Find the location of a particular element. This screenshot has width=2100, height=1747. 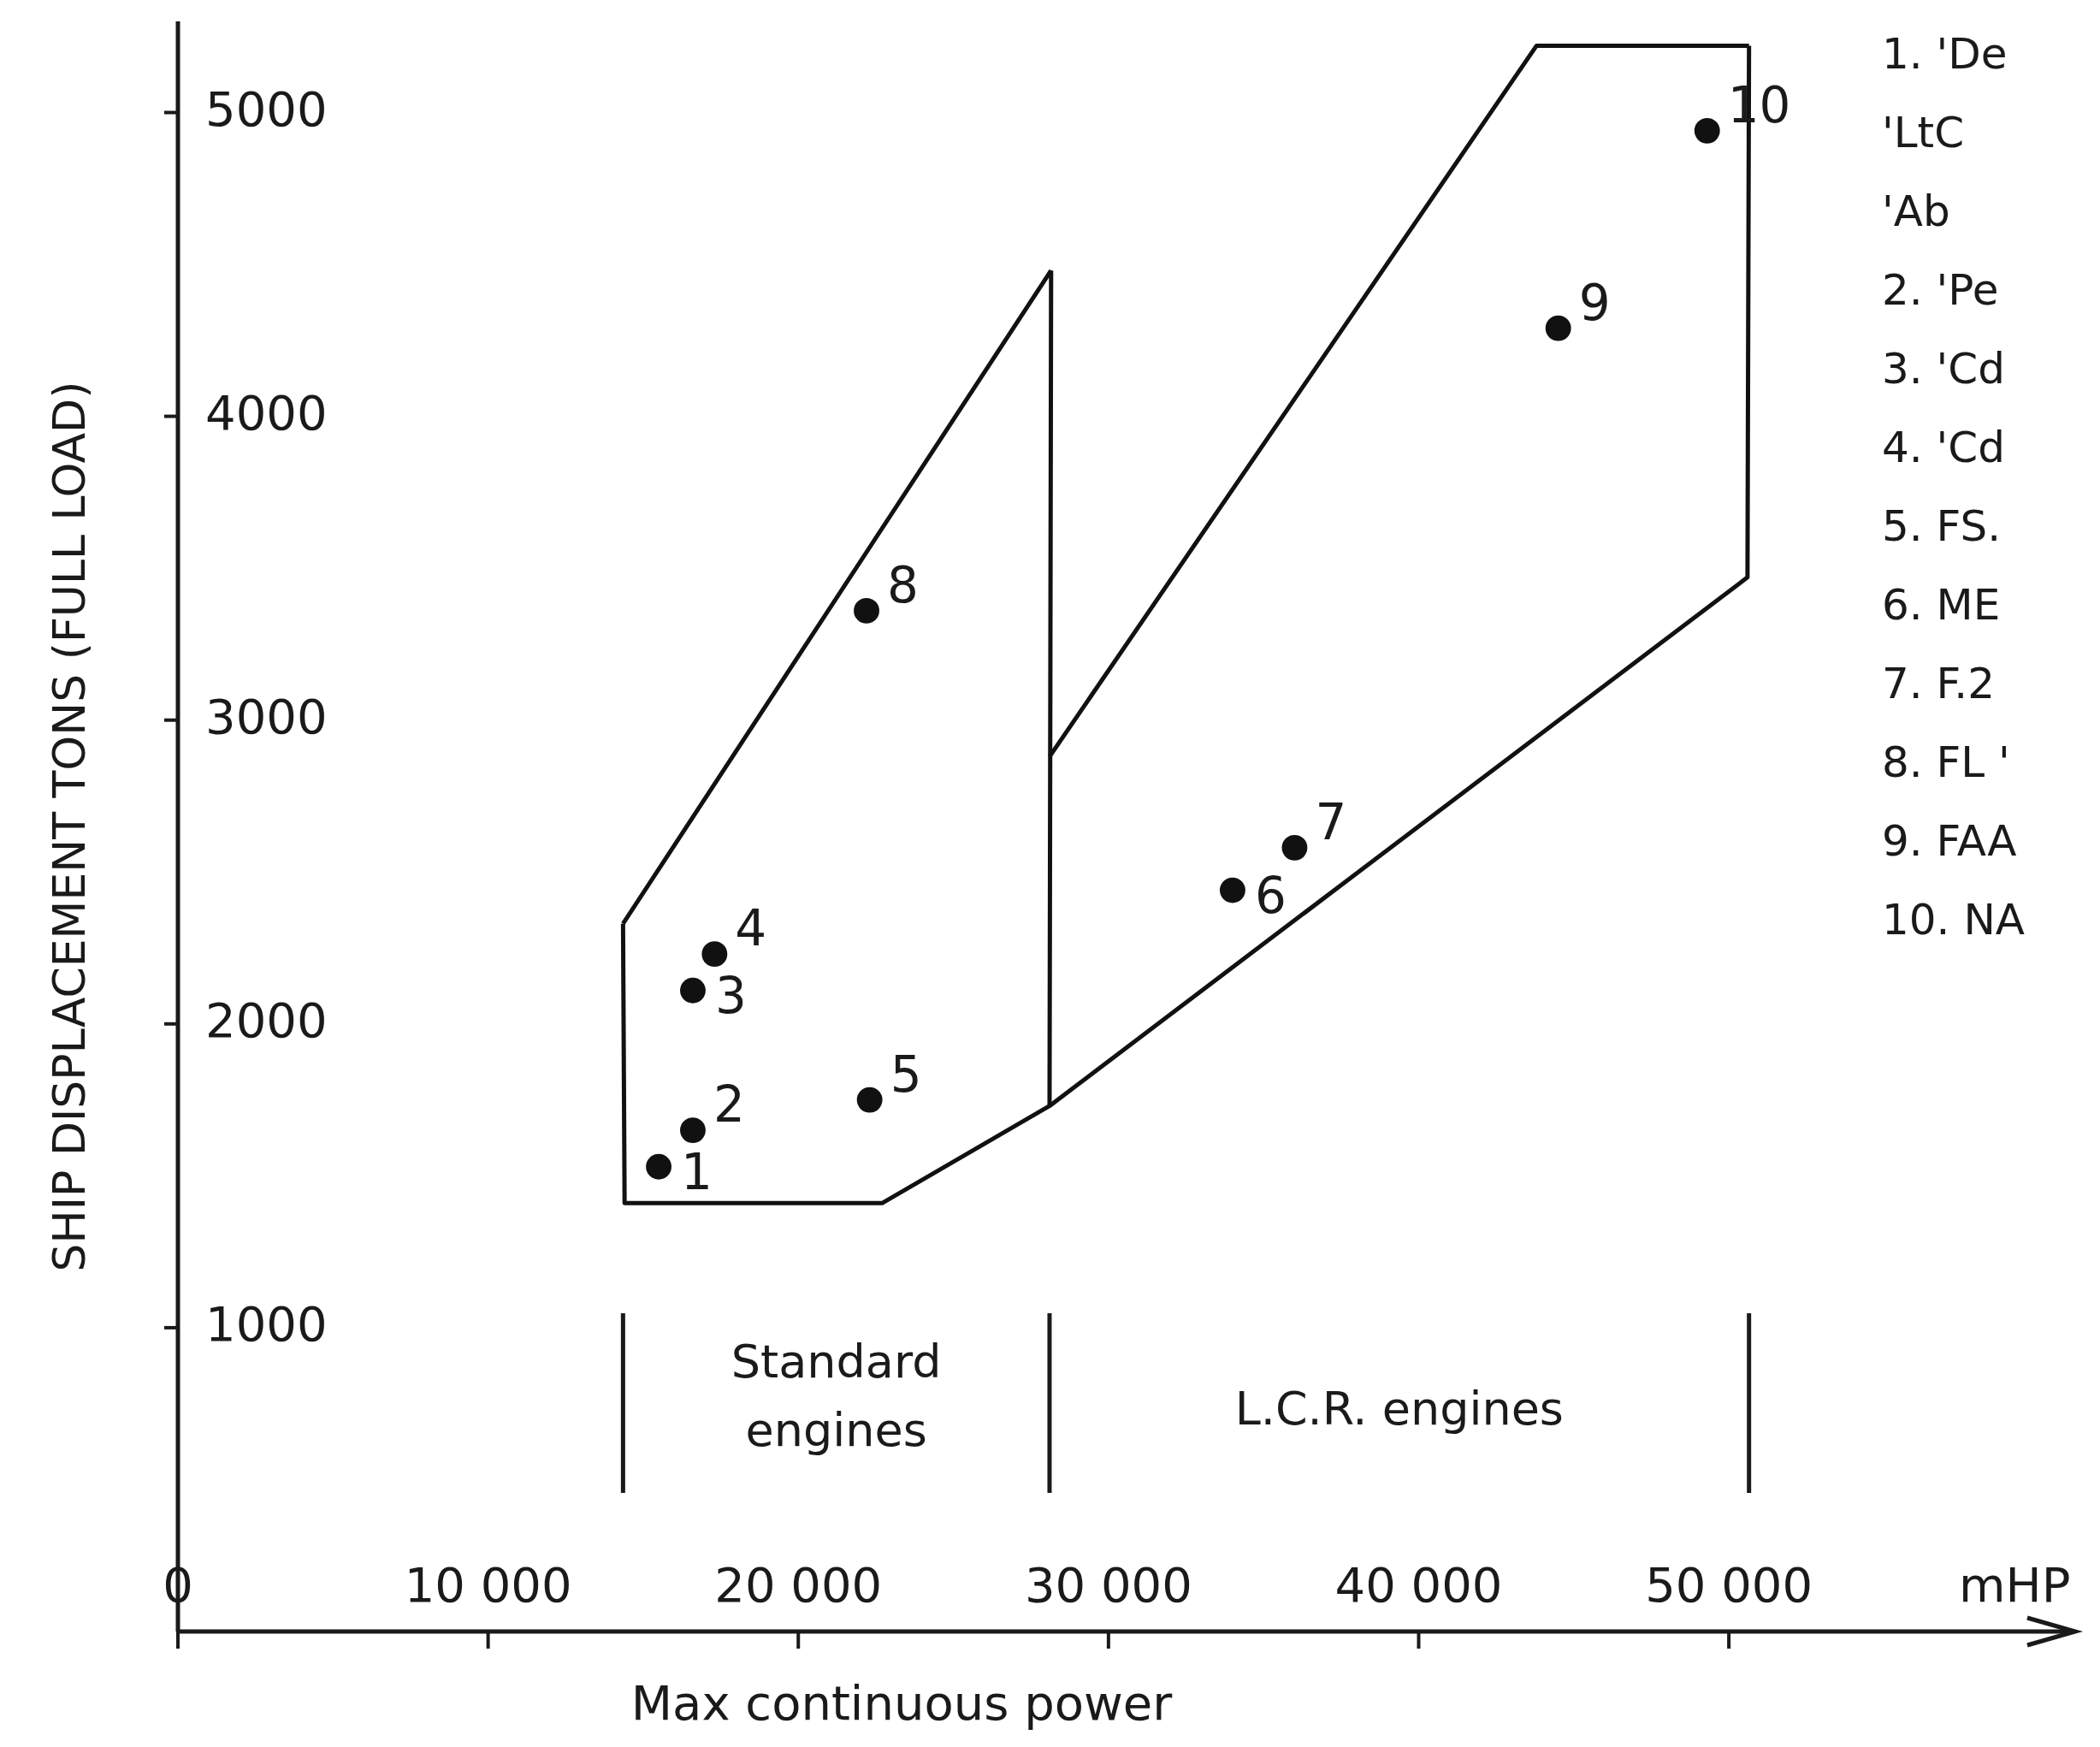

annotation: 4. 'Cd is located at coordinates (1944, 447).